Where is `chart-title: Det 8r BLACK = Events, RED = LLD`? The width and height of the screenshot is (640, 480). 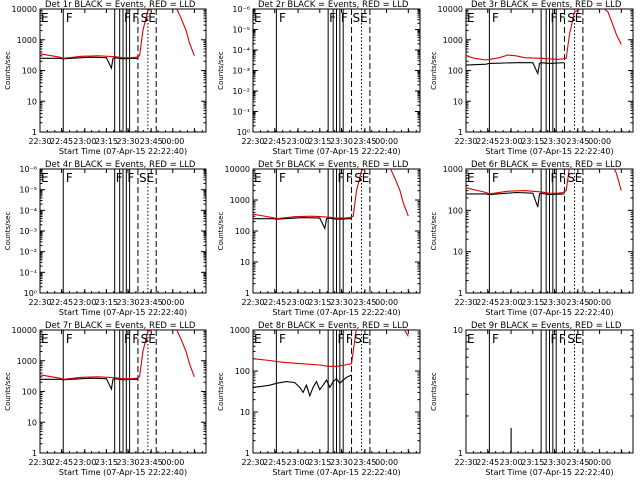 chart-title: Det 8r BLACK = Events, RED = LLD is located at coordinates (333, 326).